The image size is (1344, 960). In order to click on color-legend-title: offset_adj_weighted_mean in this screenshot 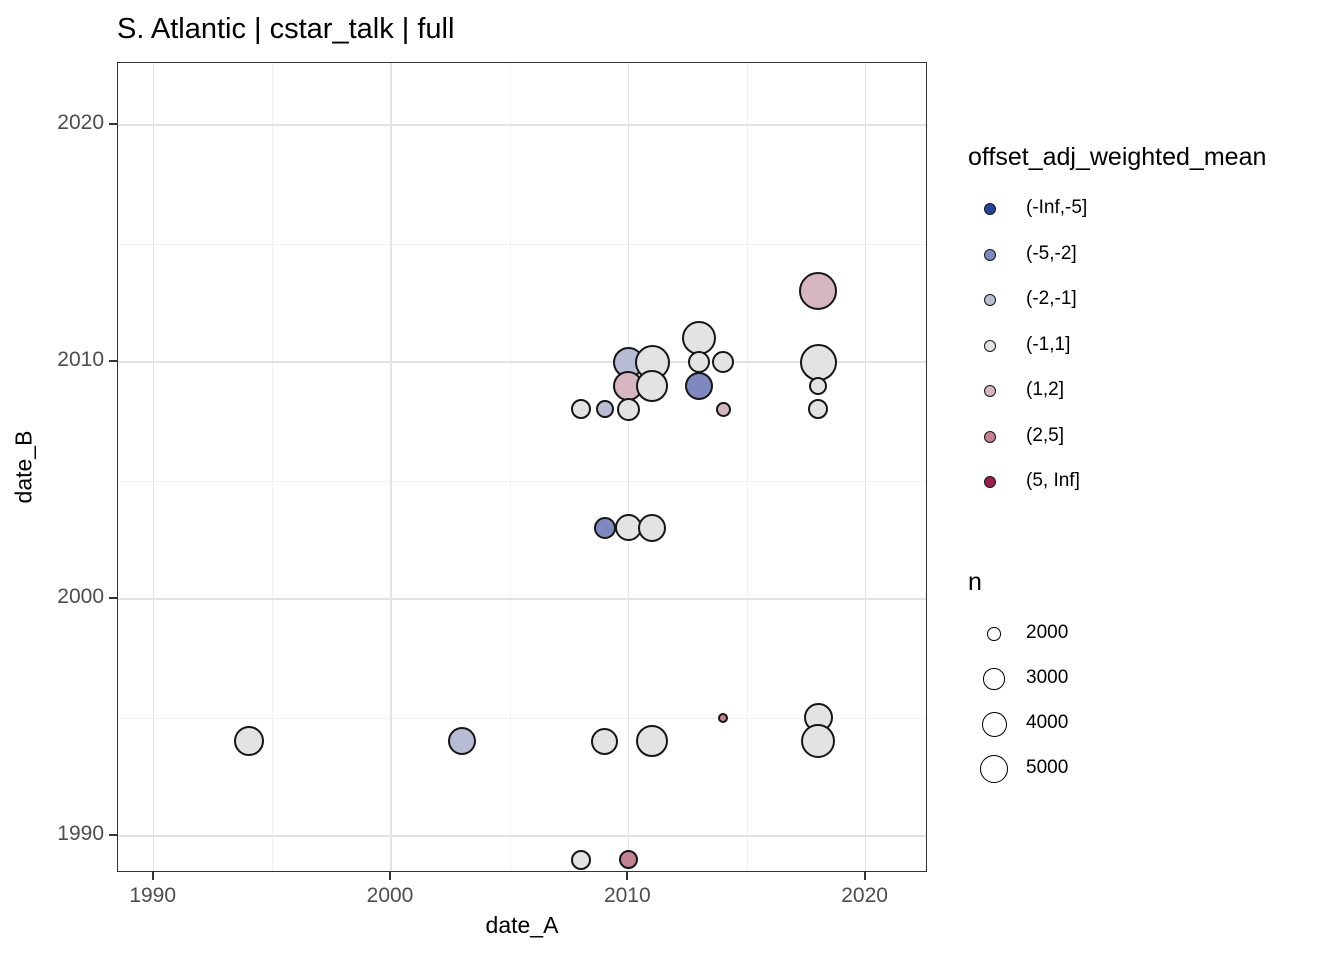, I will do `click(1117, 157)`.